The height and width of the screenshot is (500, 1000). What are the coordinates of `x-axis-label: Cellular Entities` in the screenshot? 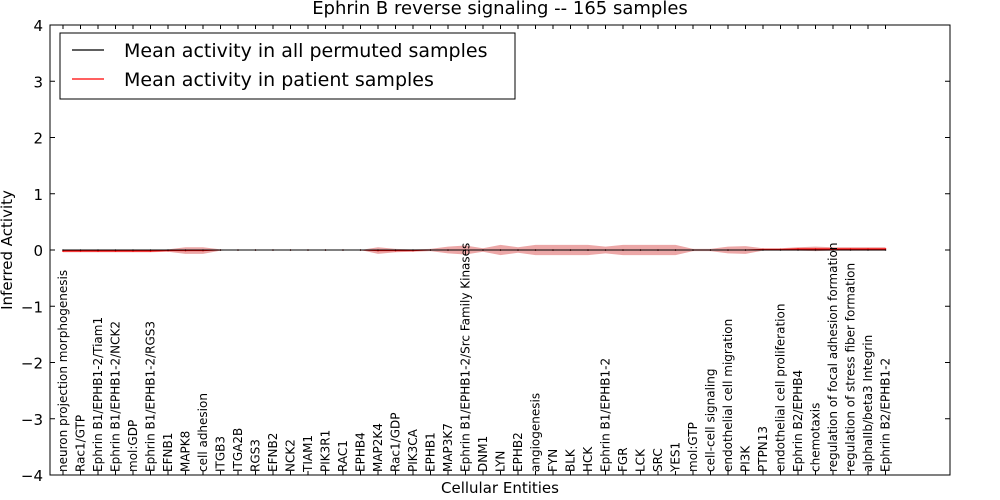 It's located at (500, 488).